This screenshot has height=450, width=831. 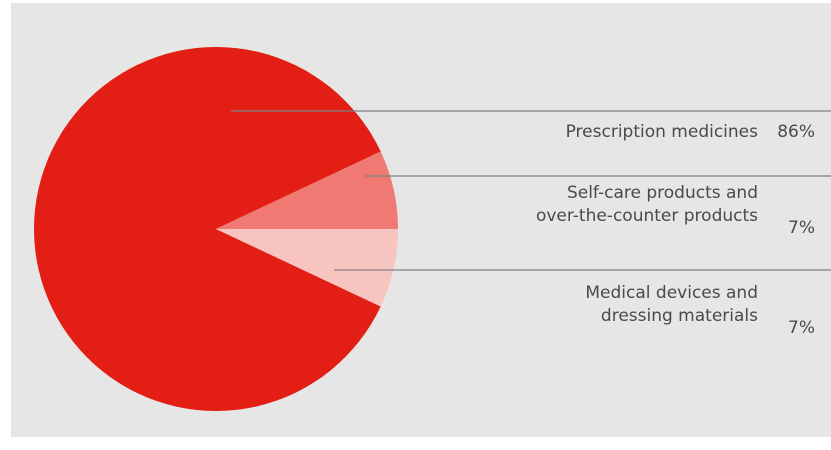 I want to click on slice-label-line: Medical devices and, so click(x=671, y=293).